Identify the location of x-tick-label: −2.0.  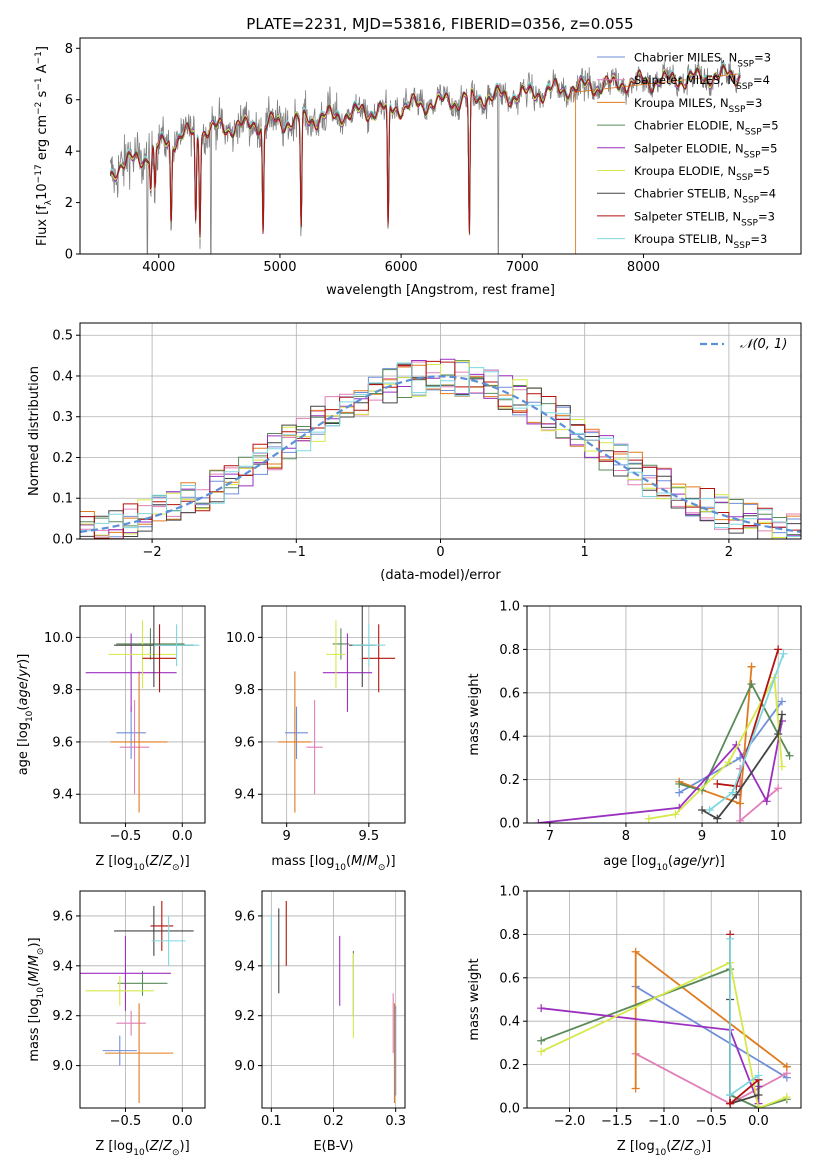
(570, 1121).